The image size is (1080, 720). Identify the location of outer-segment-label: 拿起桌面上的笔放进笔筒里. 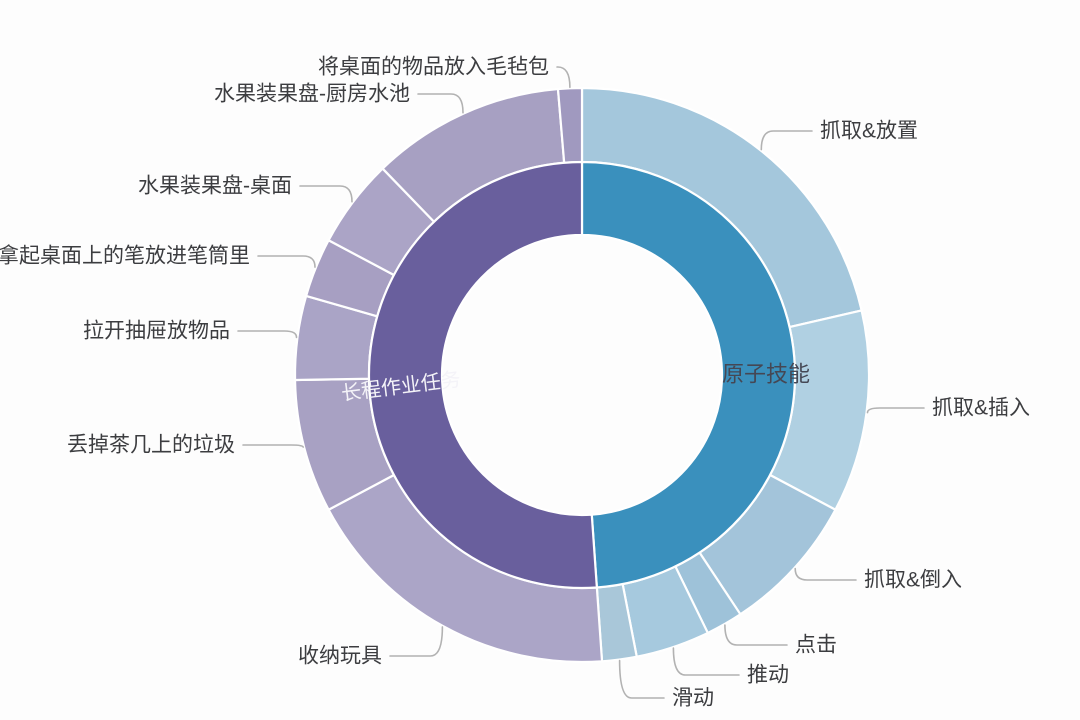
(125, 256).